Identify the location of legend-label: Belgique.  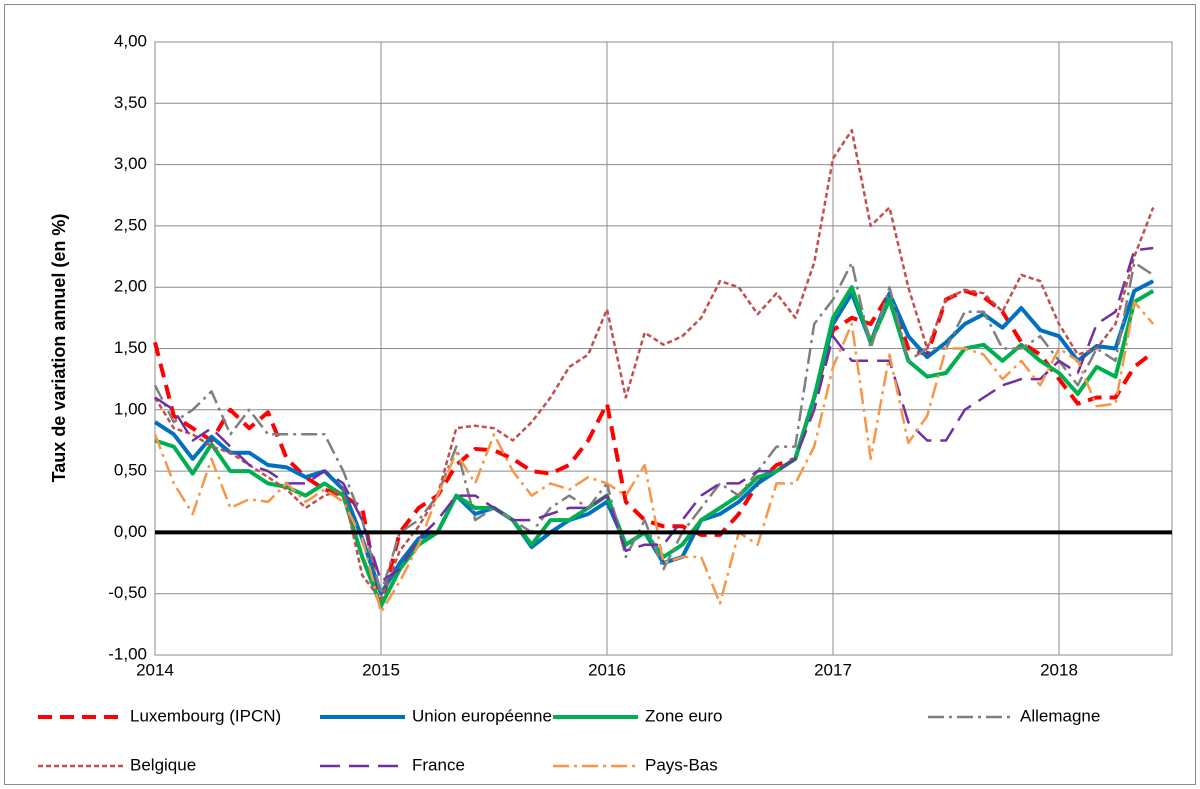
(163, 764).